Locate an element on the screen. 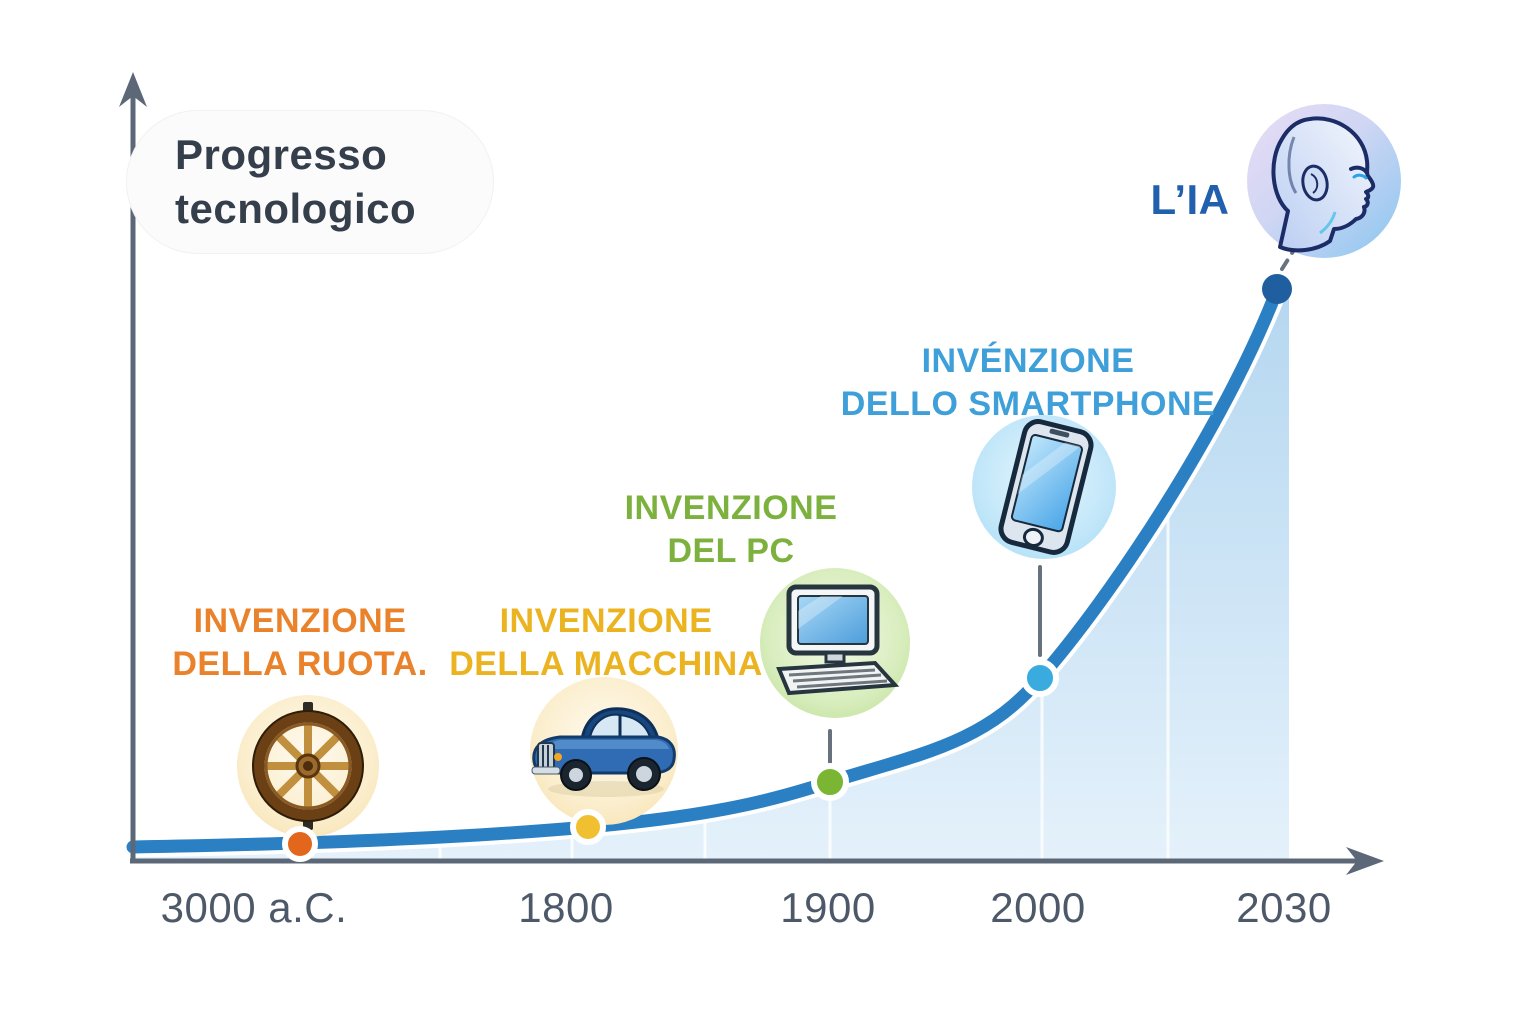 This screenshot has width=1536, height=1024. x-tick-3000ac: 3000 a.C. is located at coordinates (254, 907).